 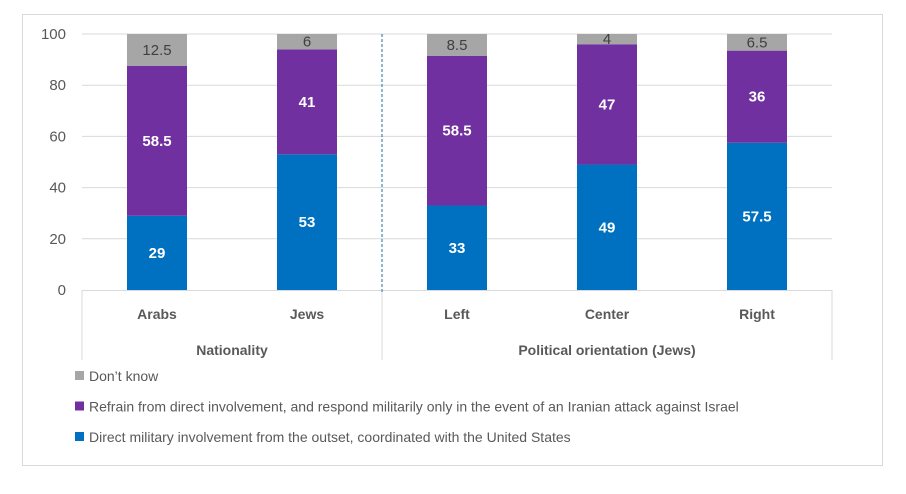 What do you see at coordinates (57, 85) in the screenshot?
I see `y-tick-label: 80` at bounding box center [57, 85].